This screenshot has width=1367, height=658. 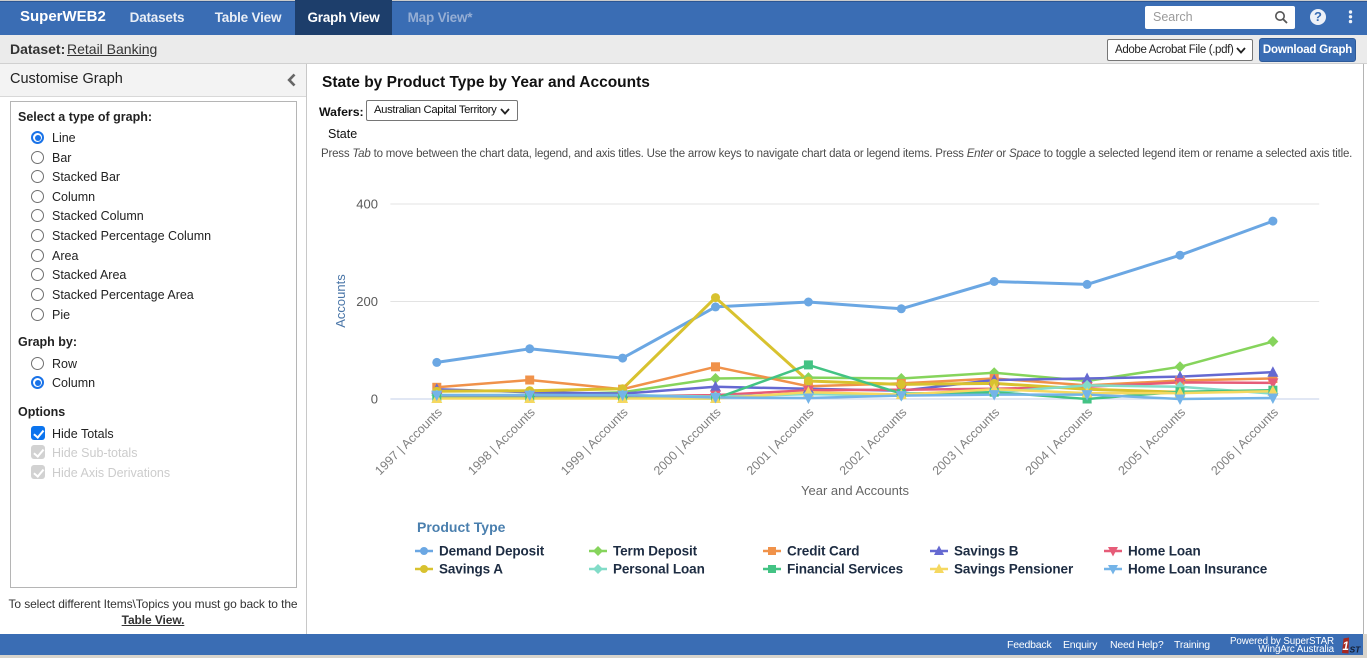 I want to click on svg-text: 2001 | Accounts, so click(x=780, y=441).